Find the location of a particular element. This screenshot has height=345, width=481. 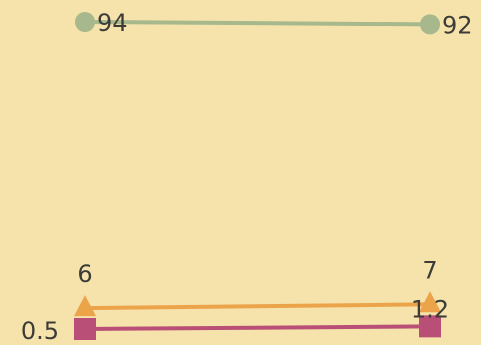

series-2-label-1: 6 is located at coordinates (84, 274).